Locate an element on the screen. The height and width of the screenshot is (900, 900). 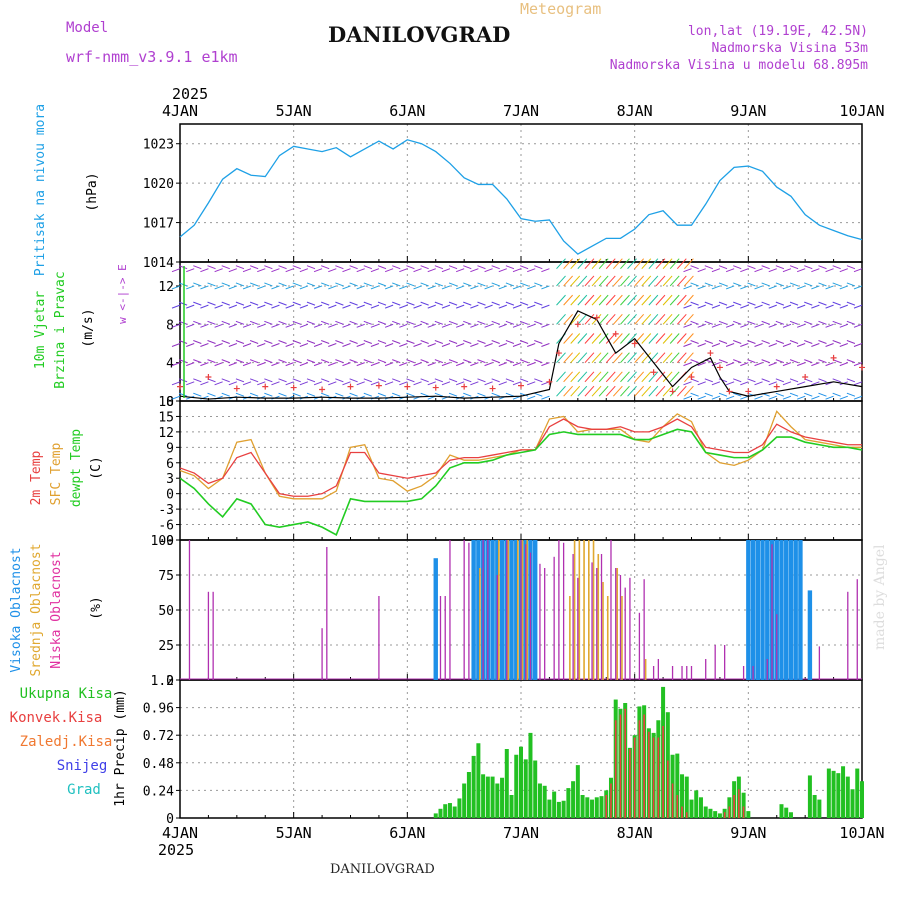
wind-unit: (m/s) is located at coordinates (88, 327).